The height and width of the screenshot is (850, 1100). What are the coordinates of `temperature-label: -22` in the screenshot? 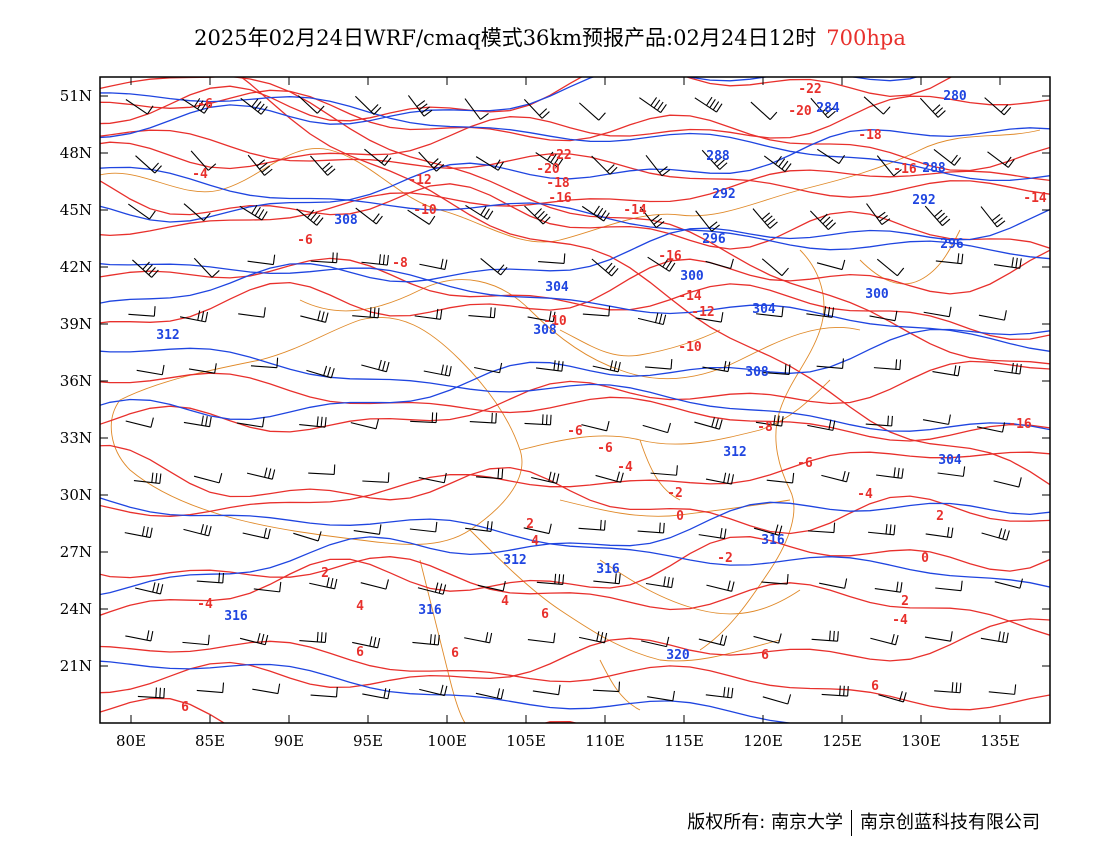 It's located at (559, 155).